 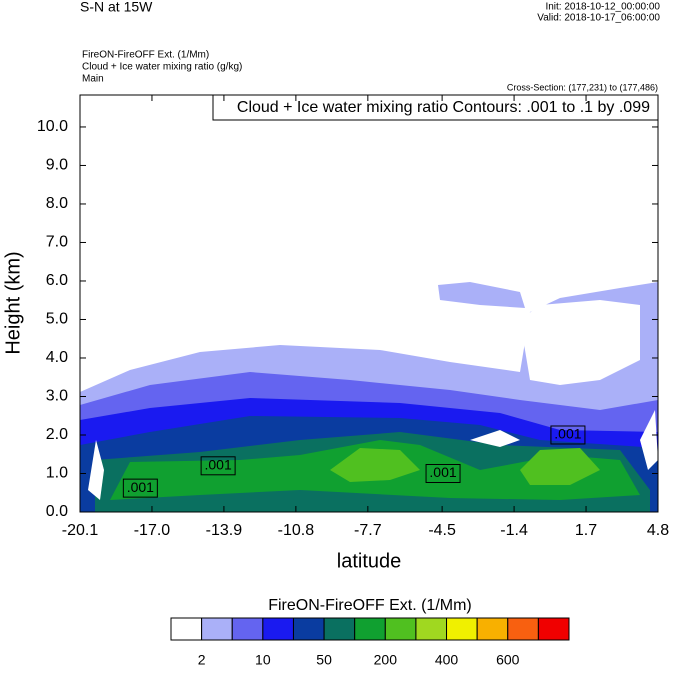 What do you see at coordinates (368, 530) in the screenshot?
I see `x-tick-label: -7.7` at bounding box center [368, 530].